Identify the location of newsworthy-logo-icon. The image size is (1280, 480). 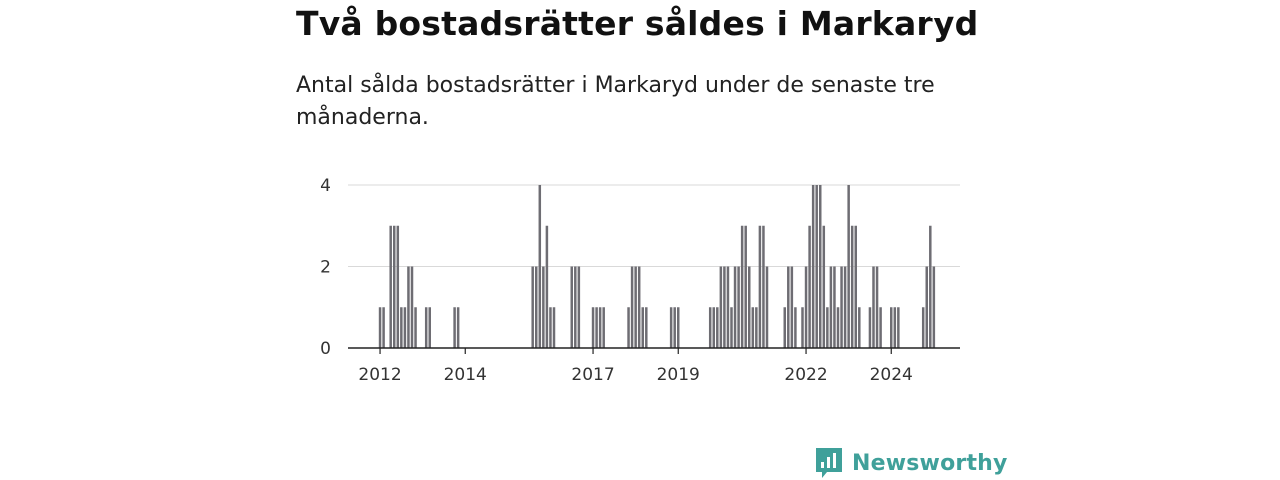
(829, 463).